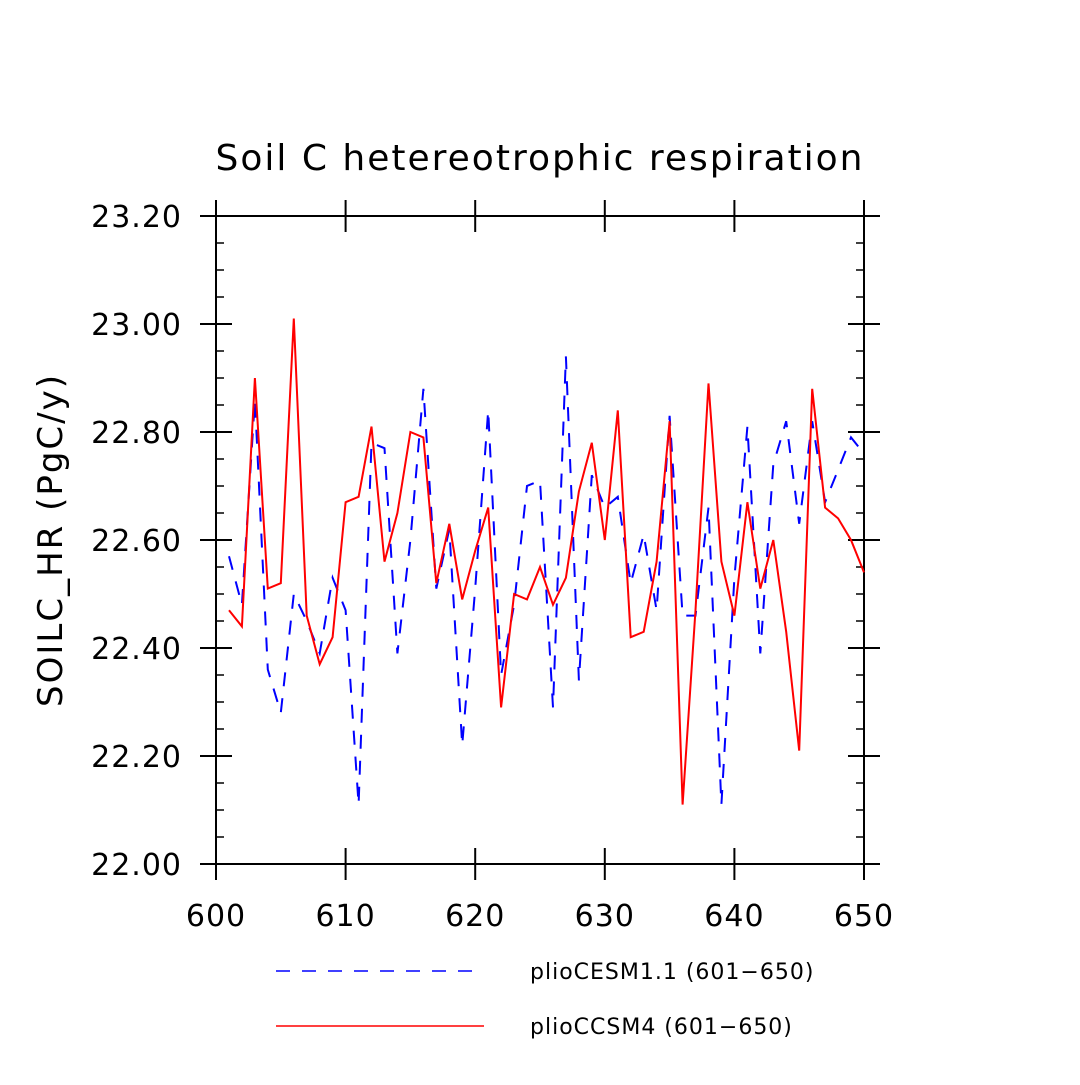  Describe the element at coordinates (136, 757) in the screenshot. I see `y-tick-label: 22.20` at that location.